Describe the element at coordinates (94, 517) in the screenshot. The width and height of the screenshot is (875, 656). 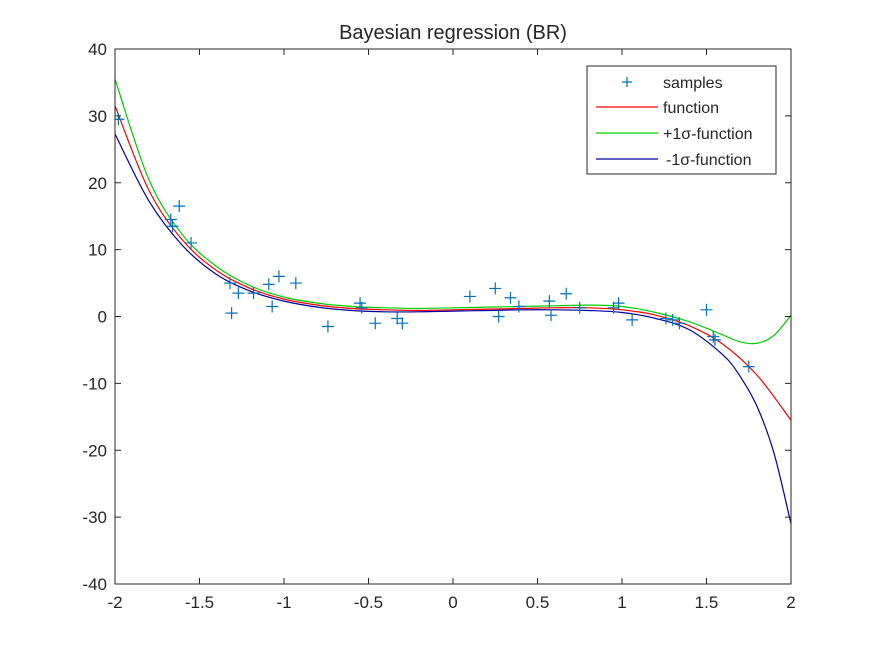
I see `y-tick-label: -30` at that location.